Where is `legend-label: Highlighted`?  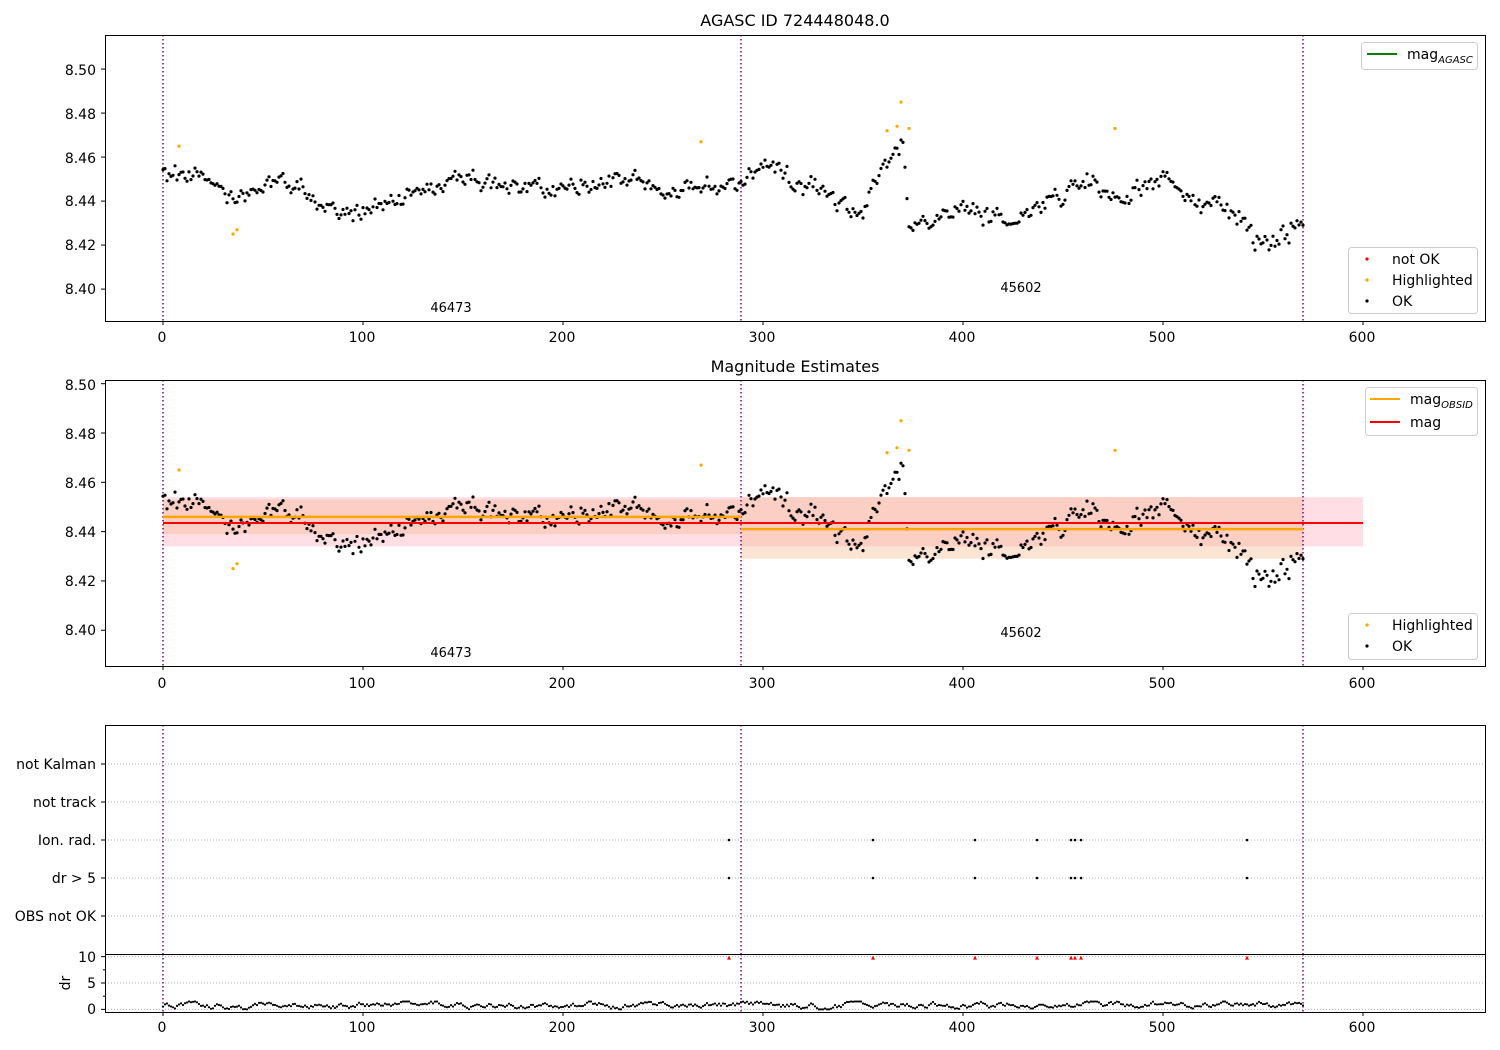
legend-label: Highlighted is located at coordinates (1432, 281).